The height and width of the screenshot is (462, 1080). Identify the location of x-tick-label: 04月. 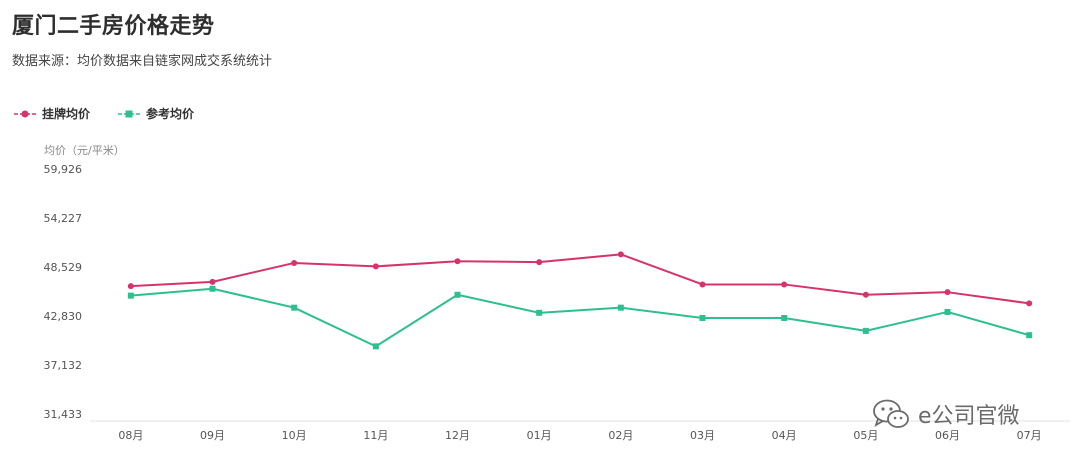
(784, 435).